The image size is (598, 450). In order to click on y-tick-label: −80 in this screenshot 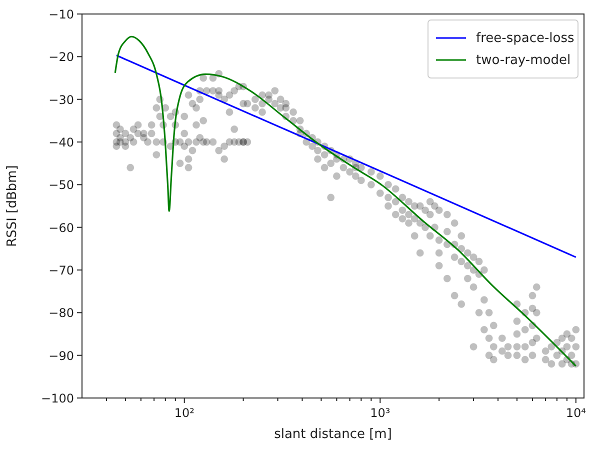, I will do `click(61, 313)`.